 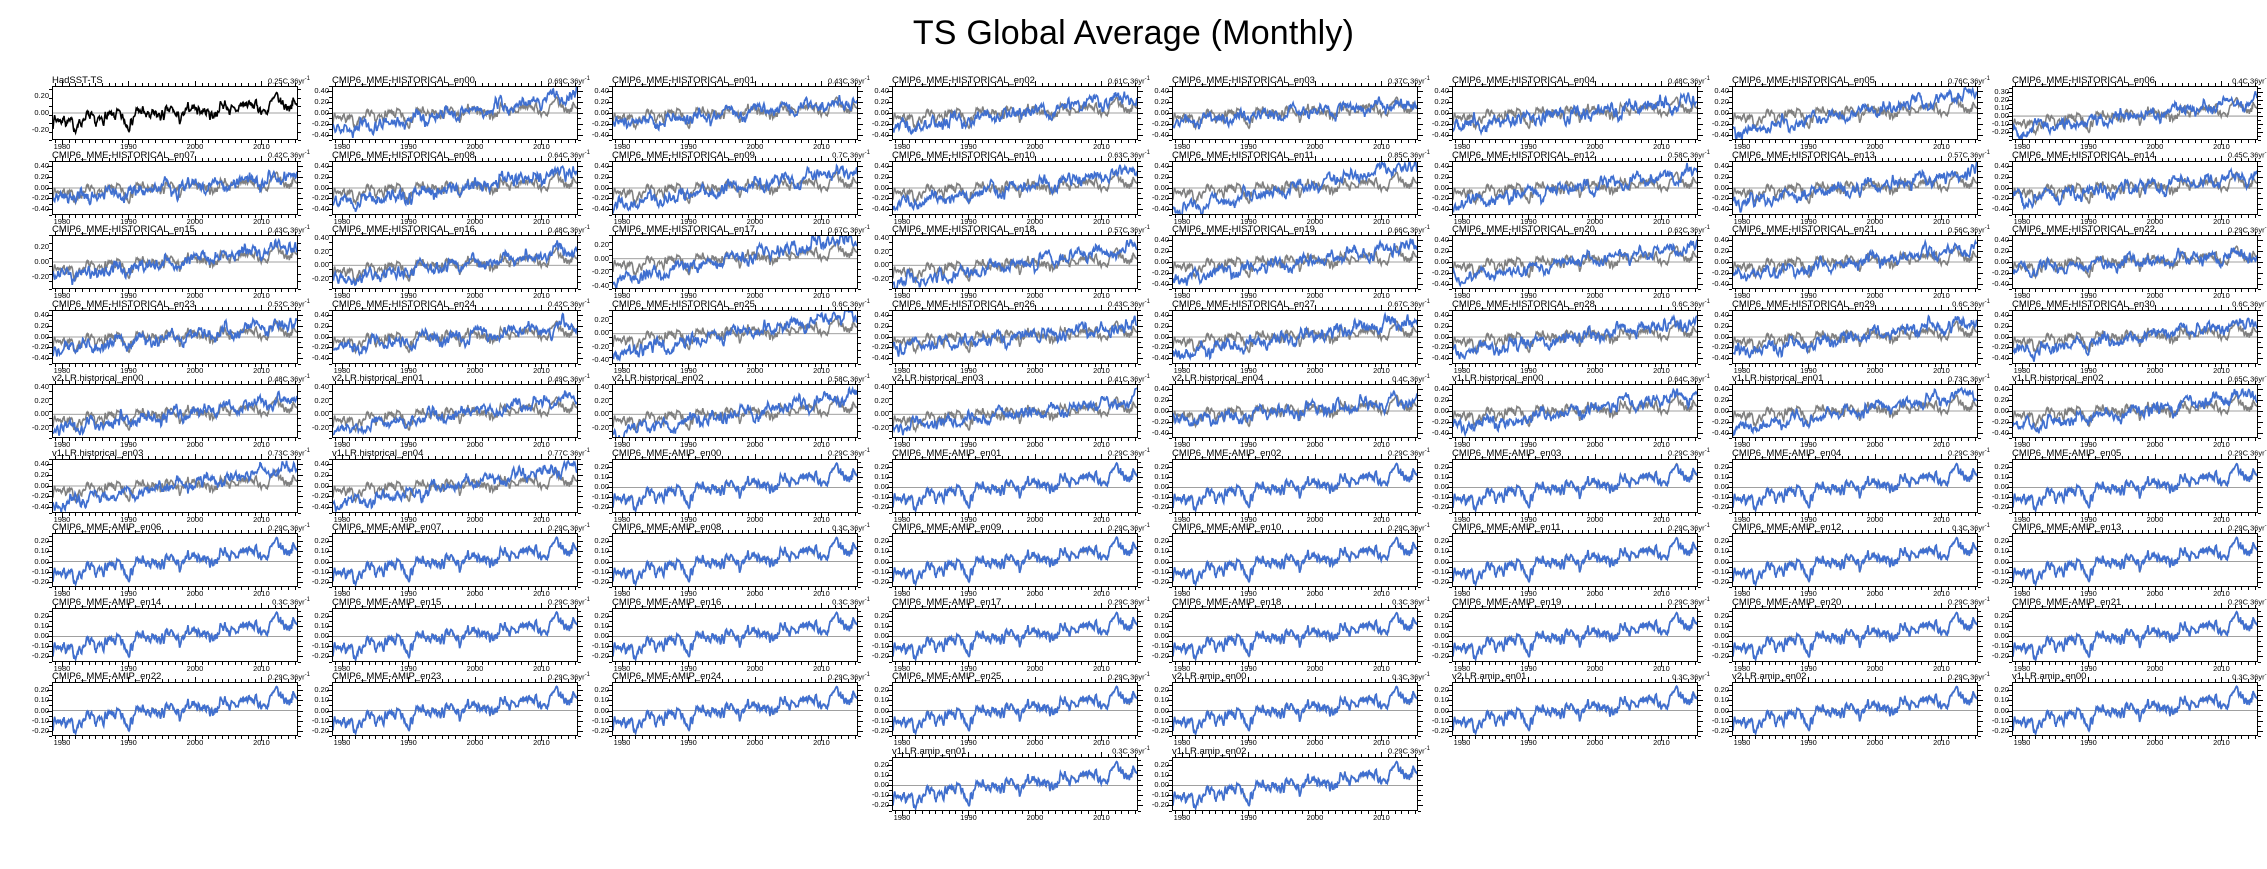 What do you see at coordinates (1720, 198) in the screenshot?
I see `y-tick-label: -0.20` at bounding box center [1720, 198].